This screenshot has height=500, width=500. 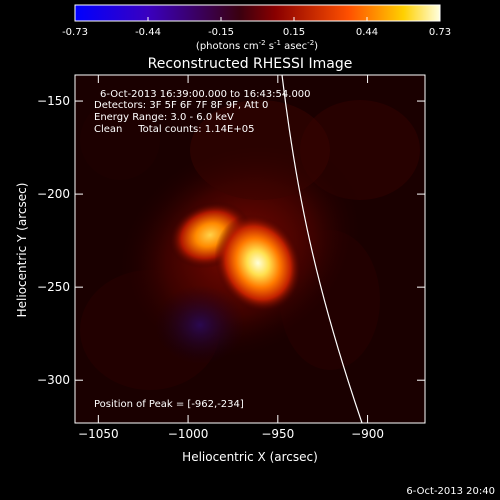 I want to click on chart-title: Reconstructed RHESSI Image, so click(x=250, y=64).